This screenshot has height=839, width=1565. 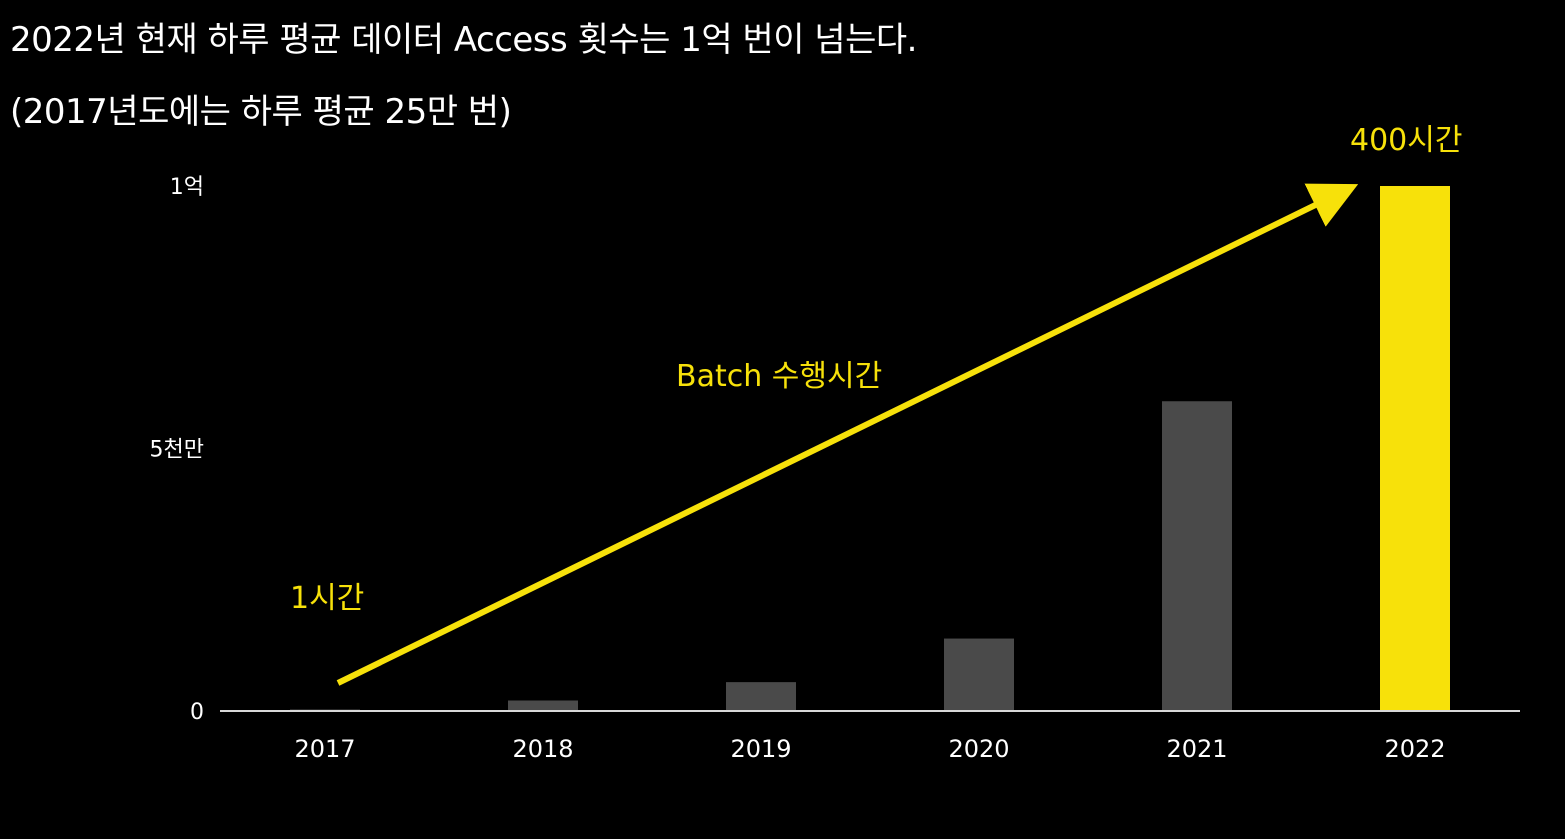 What do you see at coordinates (324, 749) in the screenshot?
I see `x-tick-label: 2017` at bounding box center [324, 749].